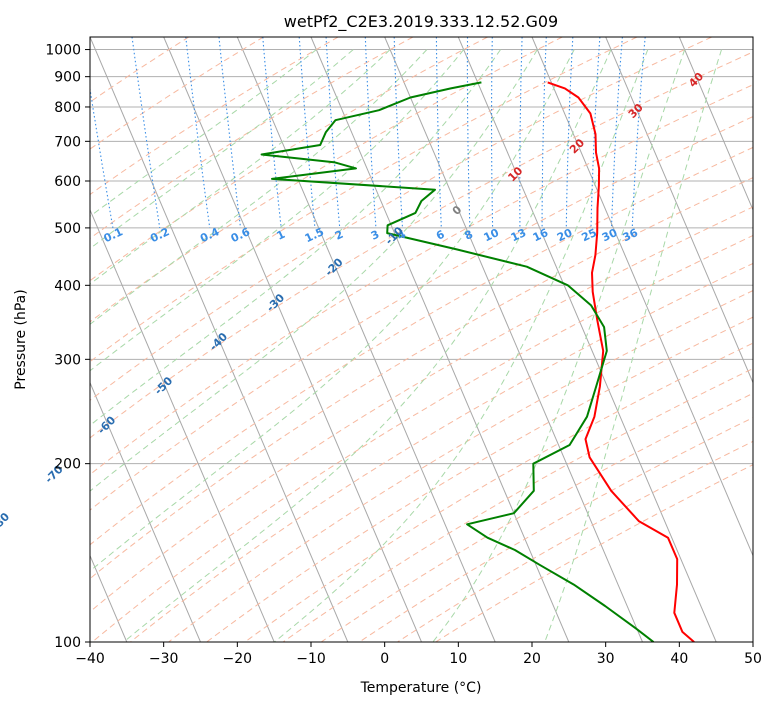 This screenshot has height=708, width=775. Describe the element at coordinates (606, 659) in the screenshot. I see `x-tick-label: 30` at that location.